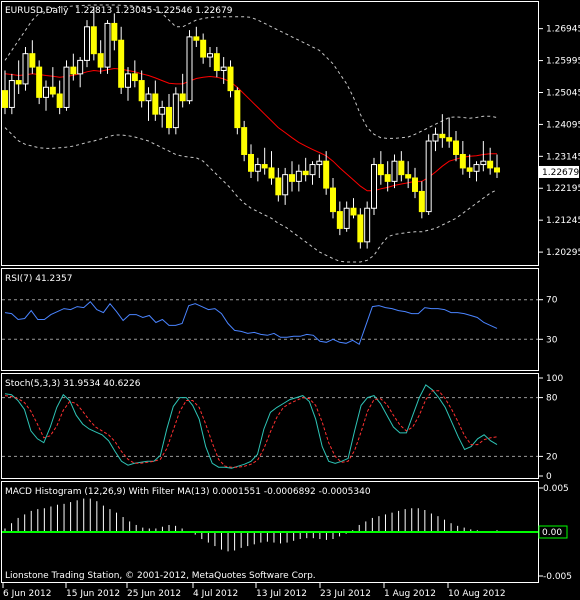 The image size is (580, 600). What do you see at coordinates (549, 477) in the screenshot?
I see `stoch-tick-label: 0` at bounding box center [549, 477].